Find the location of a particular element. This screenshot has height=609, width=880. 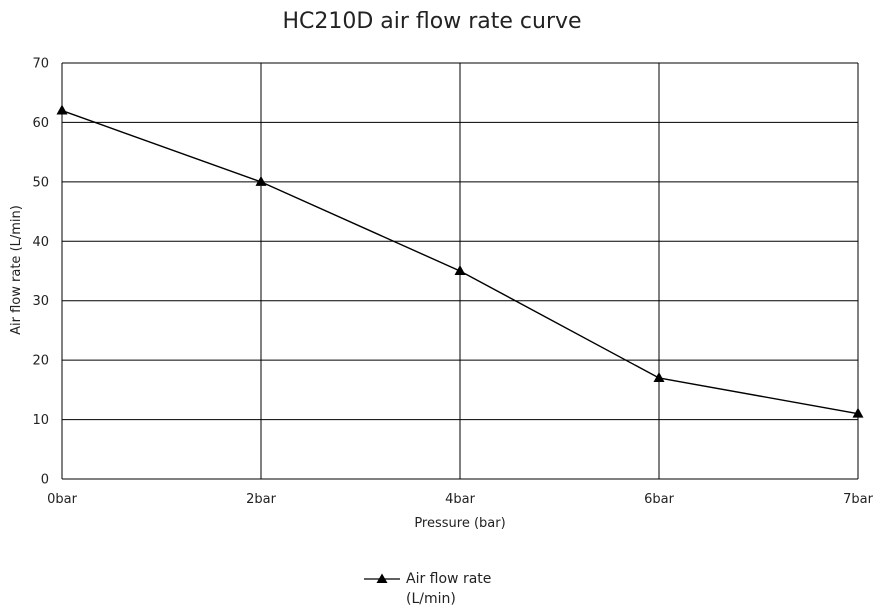

y-tick-label: 0 is located at coordinates (45, 480).